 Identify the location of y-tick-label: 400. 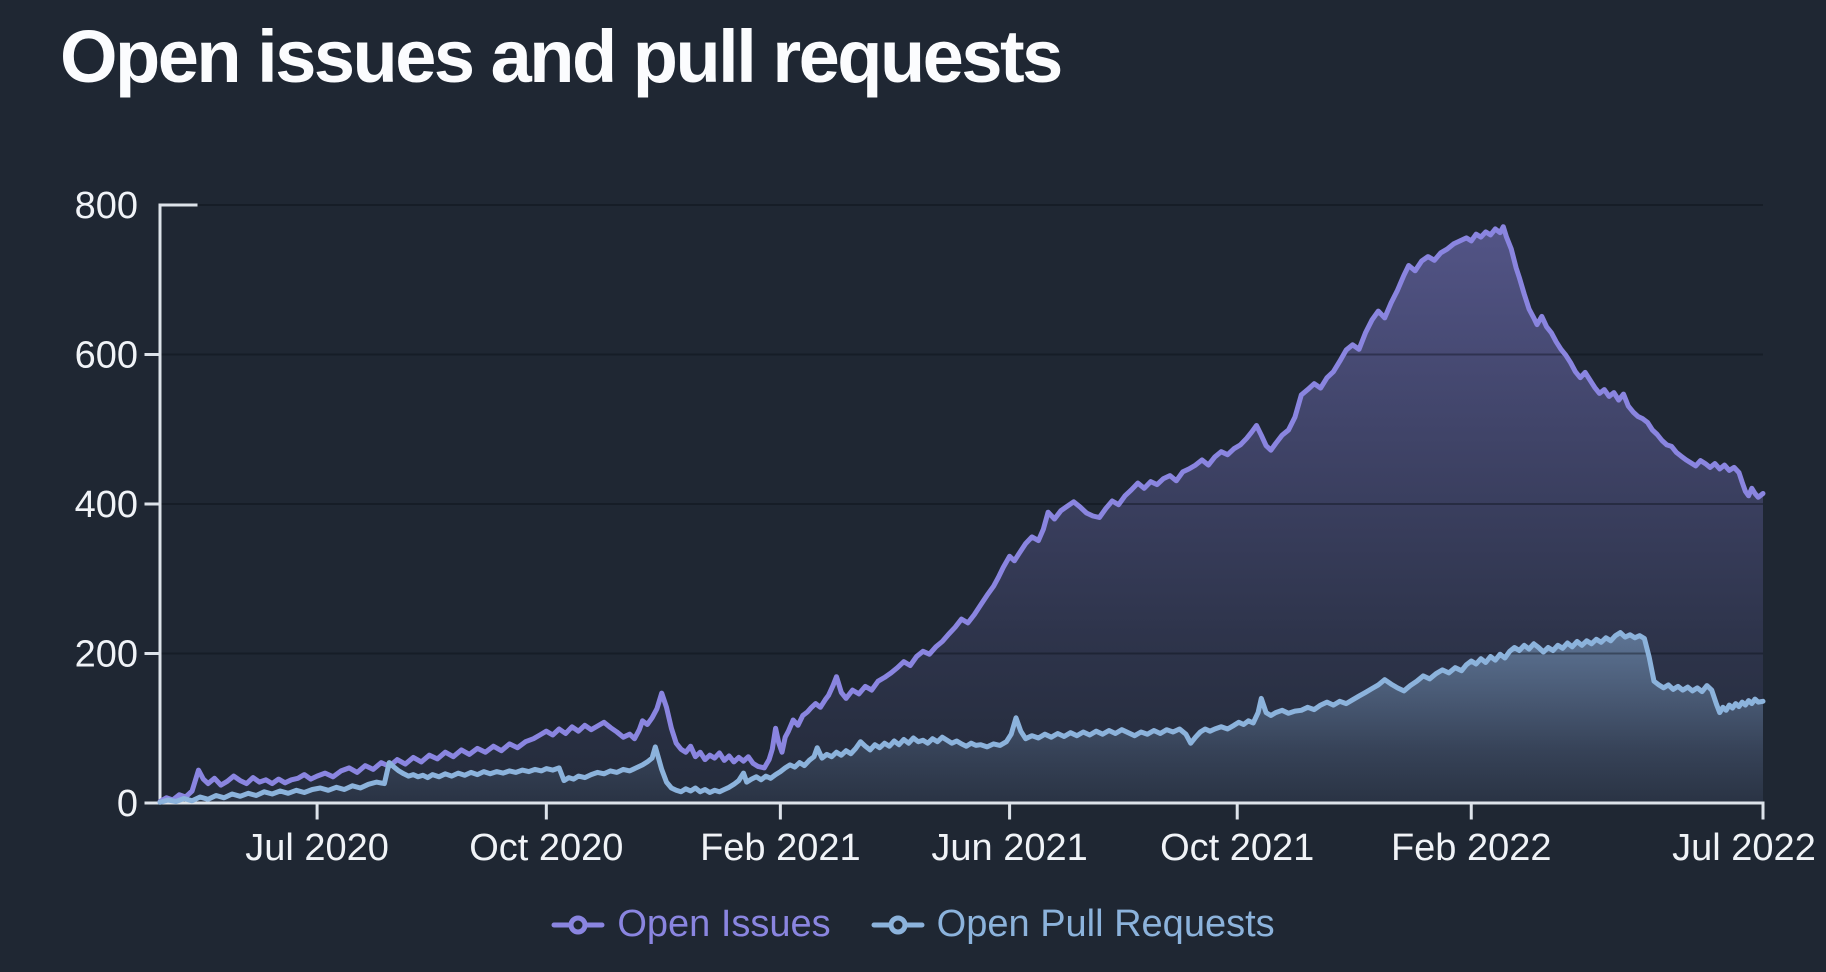
(106, 505).